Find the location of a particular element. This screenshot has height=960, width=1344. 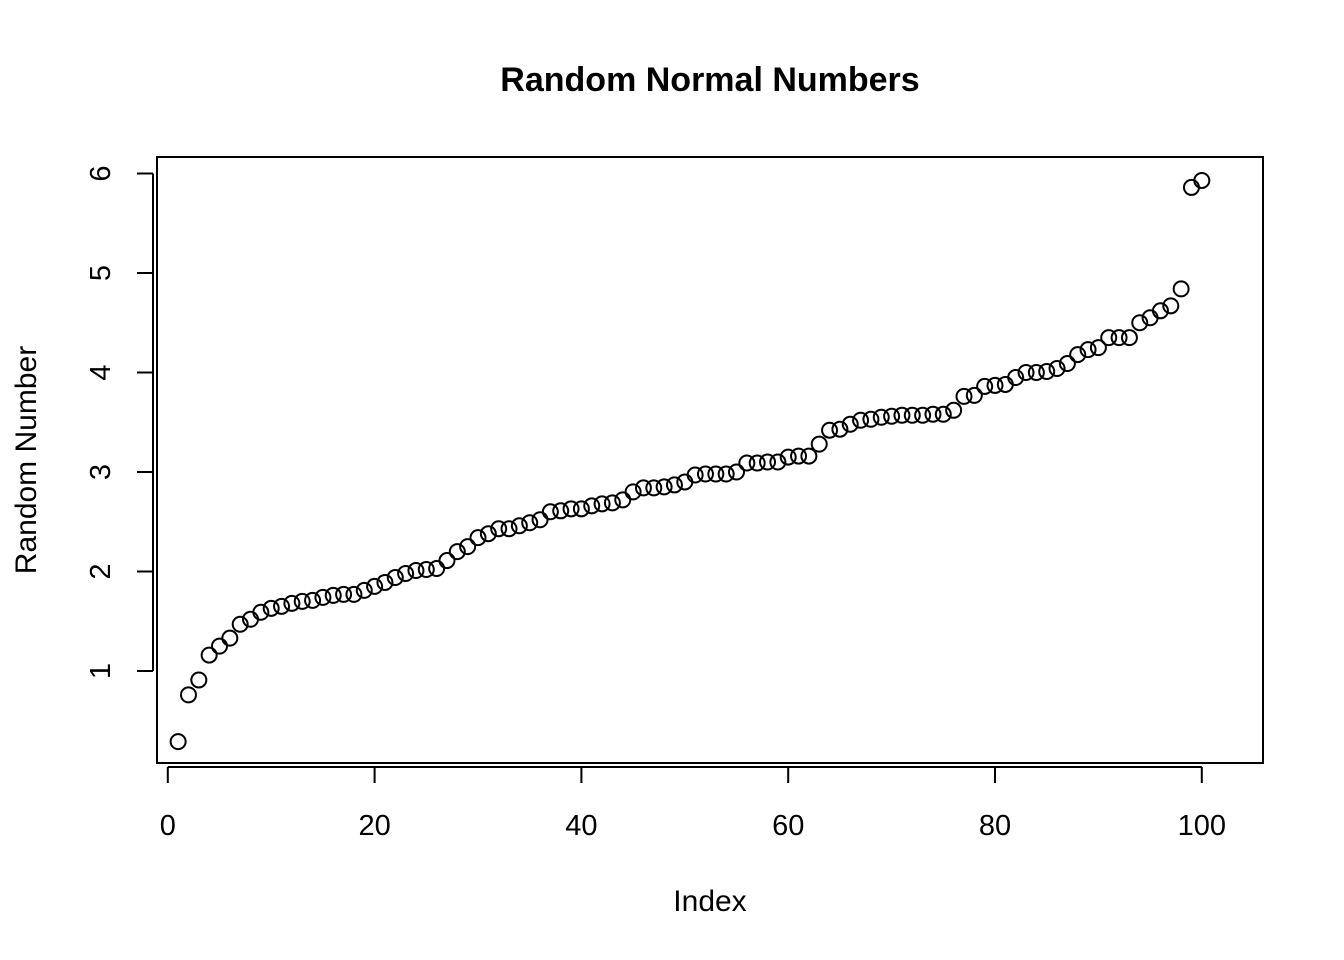

y-tick-label: 1 is located at coordinates (101, 671).